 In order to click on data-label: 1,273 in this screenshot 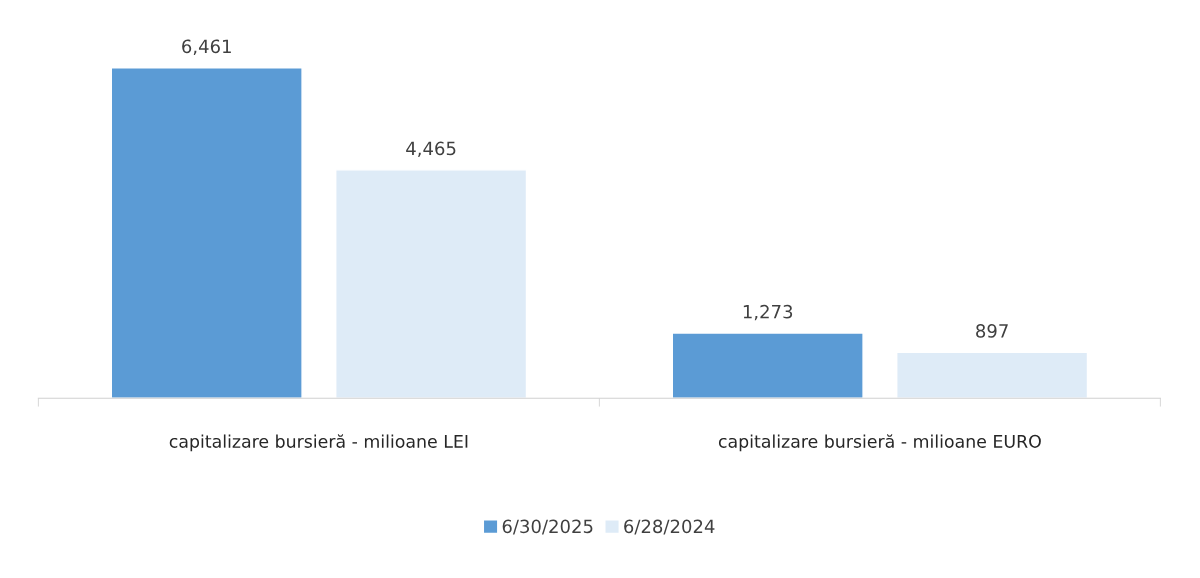, I will do `click(768, 312)`.